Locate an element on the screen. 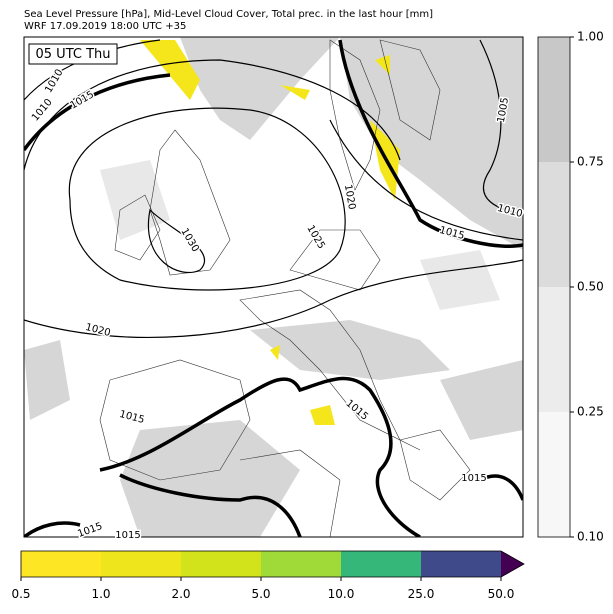 Image resolution: width=613 pixels, height=614 pixels. tick-label: 50.0 is located at coordinates (501, 594).